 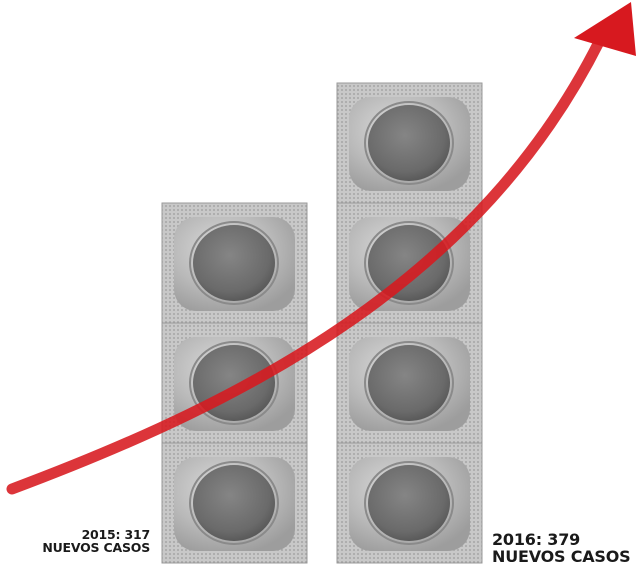 I want to click on label-2016-value: 2016: 379, so click(x=536, y=539).